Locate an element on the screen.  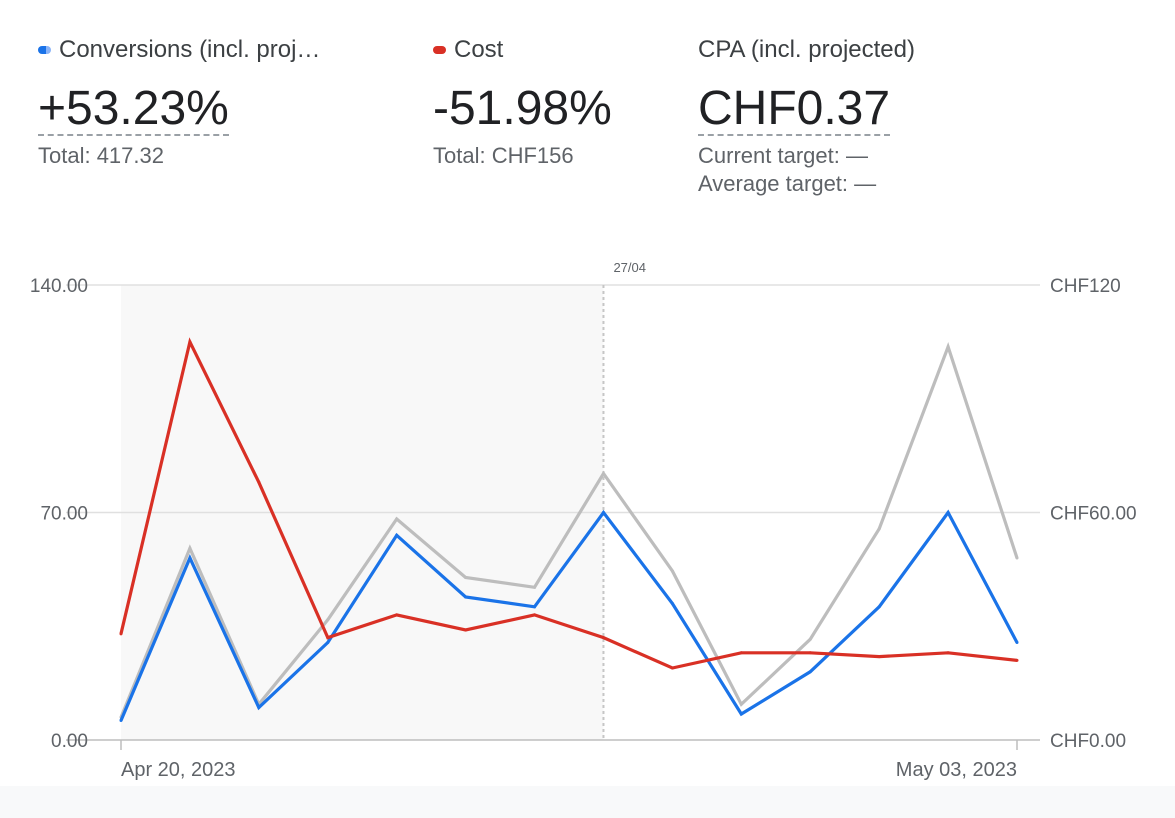
bottom-bar is located at coordinates (587, 802).